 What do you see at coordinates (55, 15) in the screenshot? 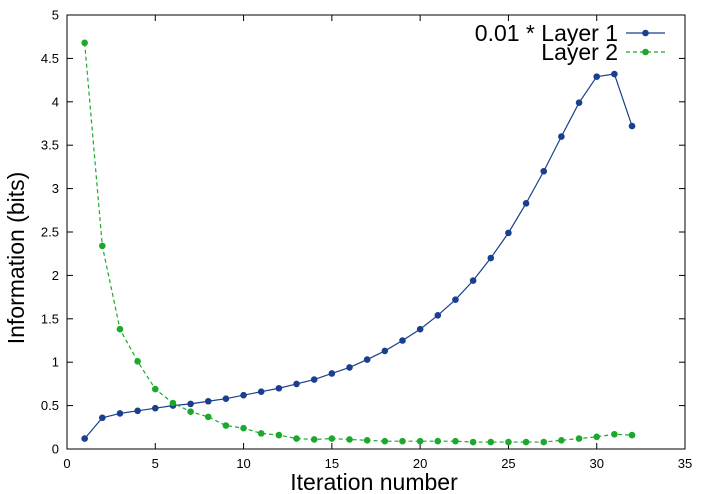
I see `y-tick-label: 5` at bounding box center [55, 15].